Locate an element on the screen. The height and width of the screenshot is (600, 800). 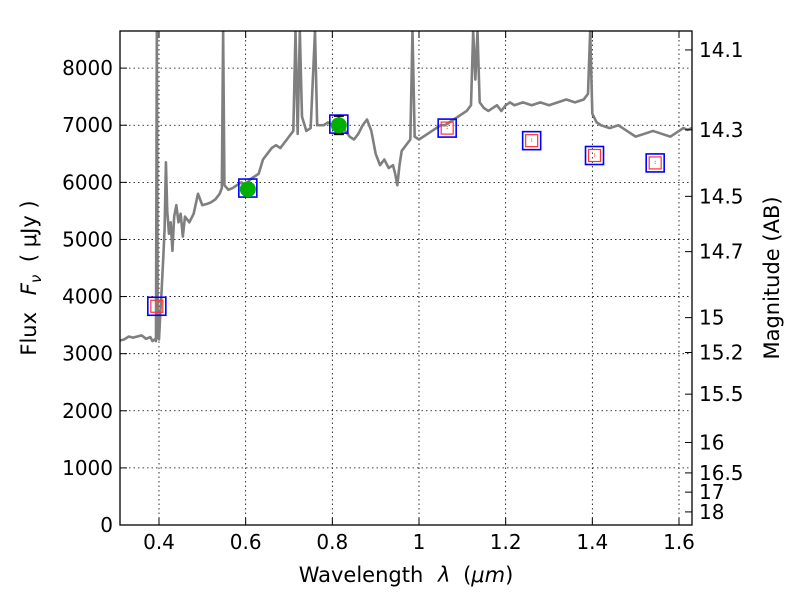
y2-tick-label: 18 is located at coordinates (711, 512).